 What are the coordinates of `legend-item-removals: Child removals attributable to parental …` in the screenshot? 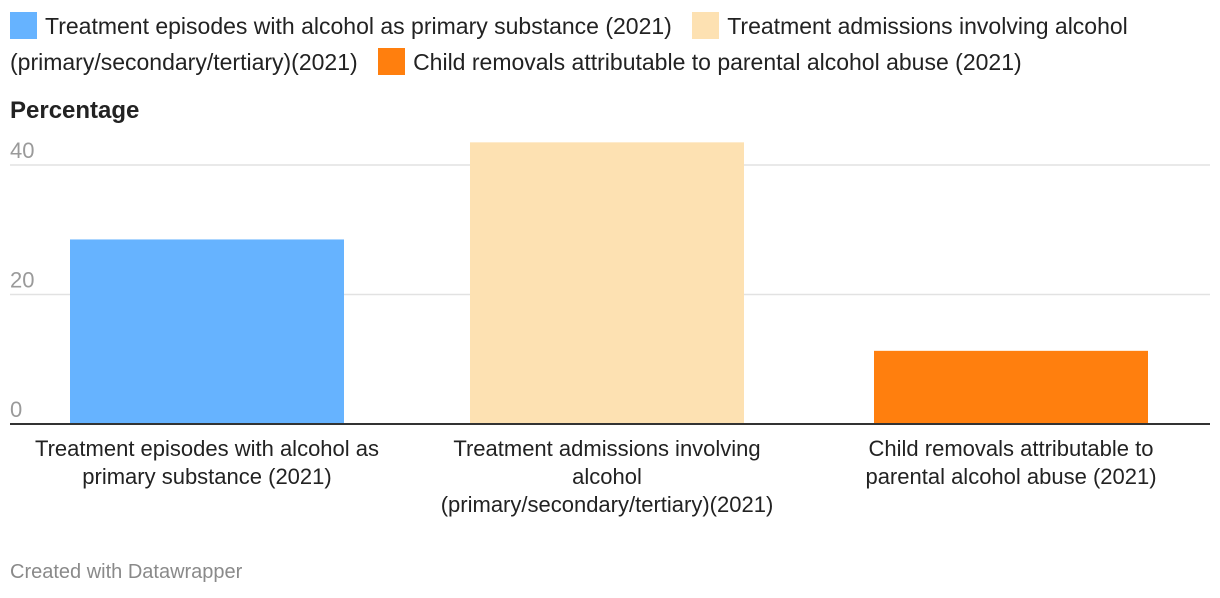 It's located at (700, 61).